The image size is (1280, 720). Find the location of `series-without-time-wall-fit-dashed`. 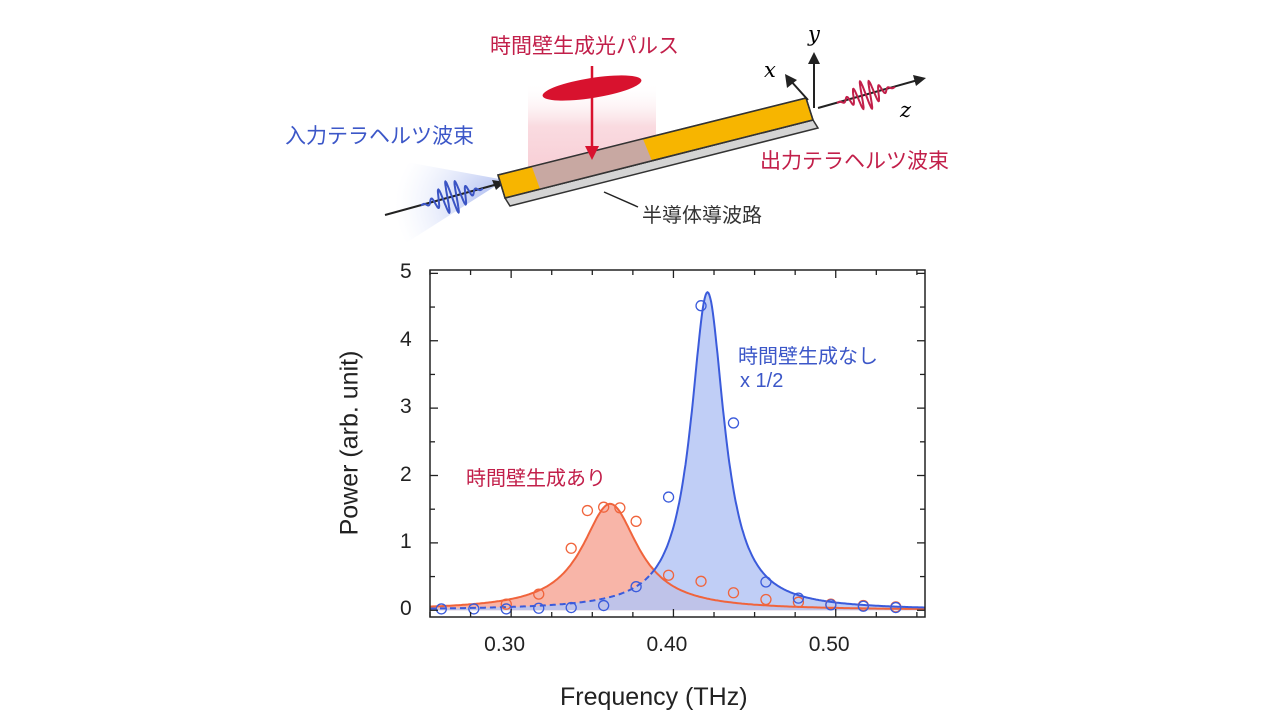

series-without-time-wall-fit-dashed is located at coordinates (541, 591).